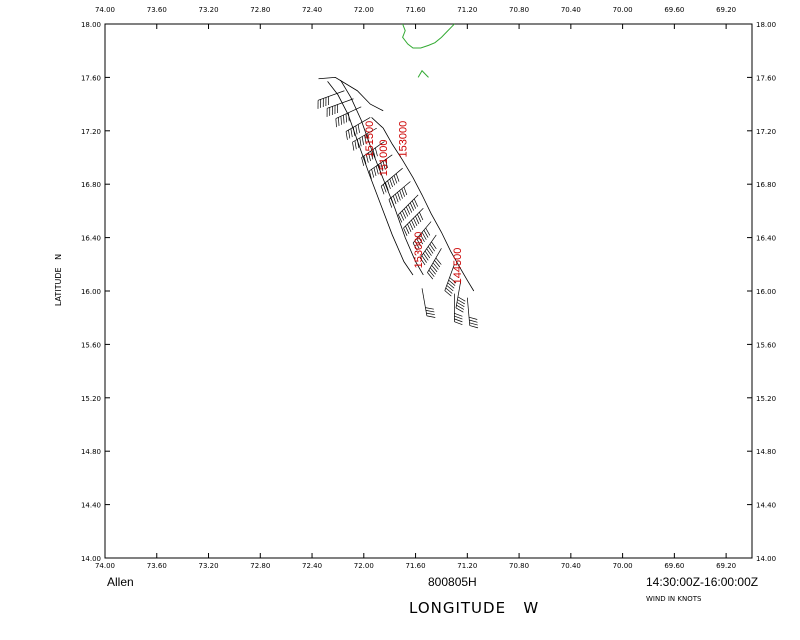  Describe the element at coordinates (428, 50) in the screenshot. I see `coastline` at that location.